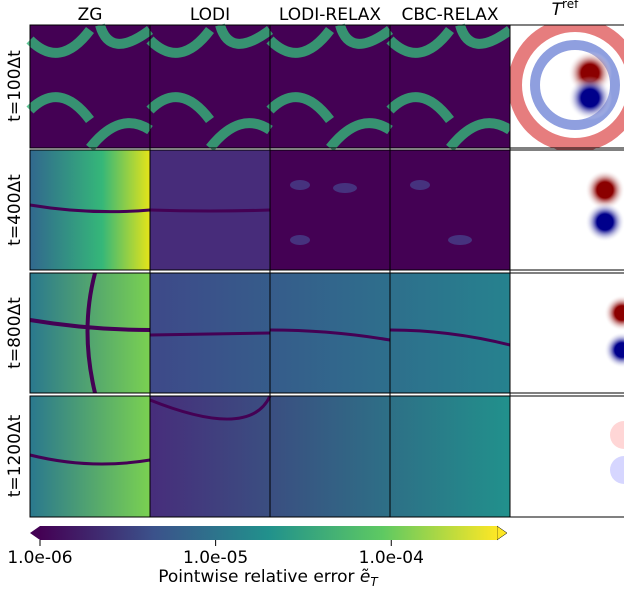  I want to click on ref-superscript: ref, so click(570, 5).